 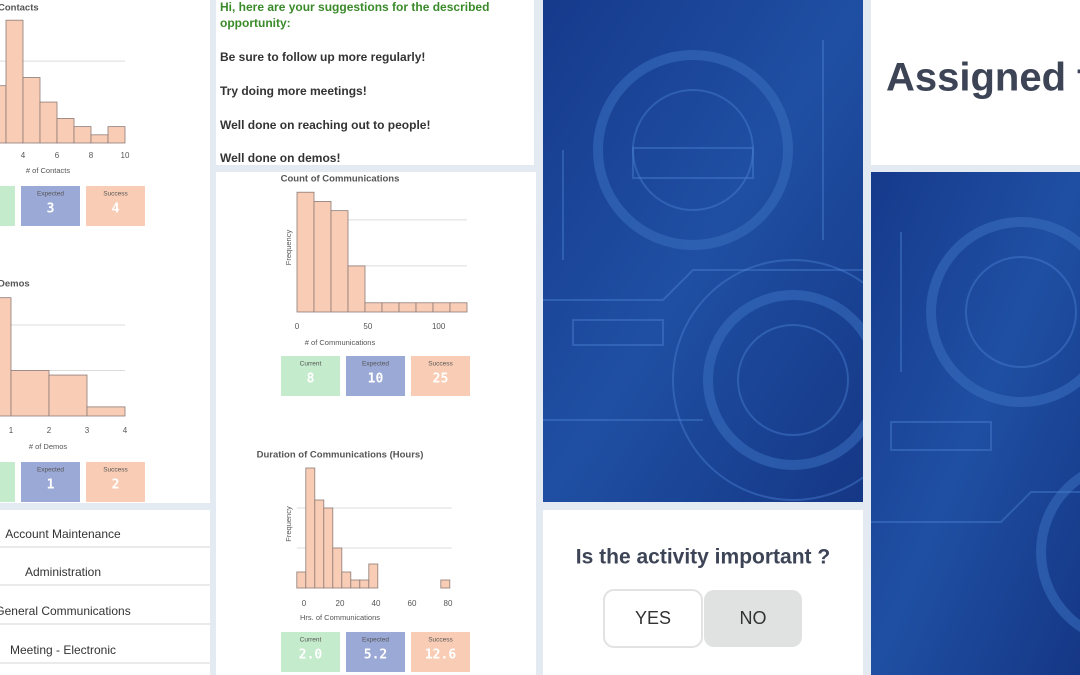 What do you see at coordinates (116, 209) in the screenshot?
I see `stat-value: 4` at bounding box center [116, 209].